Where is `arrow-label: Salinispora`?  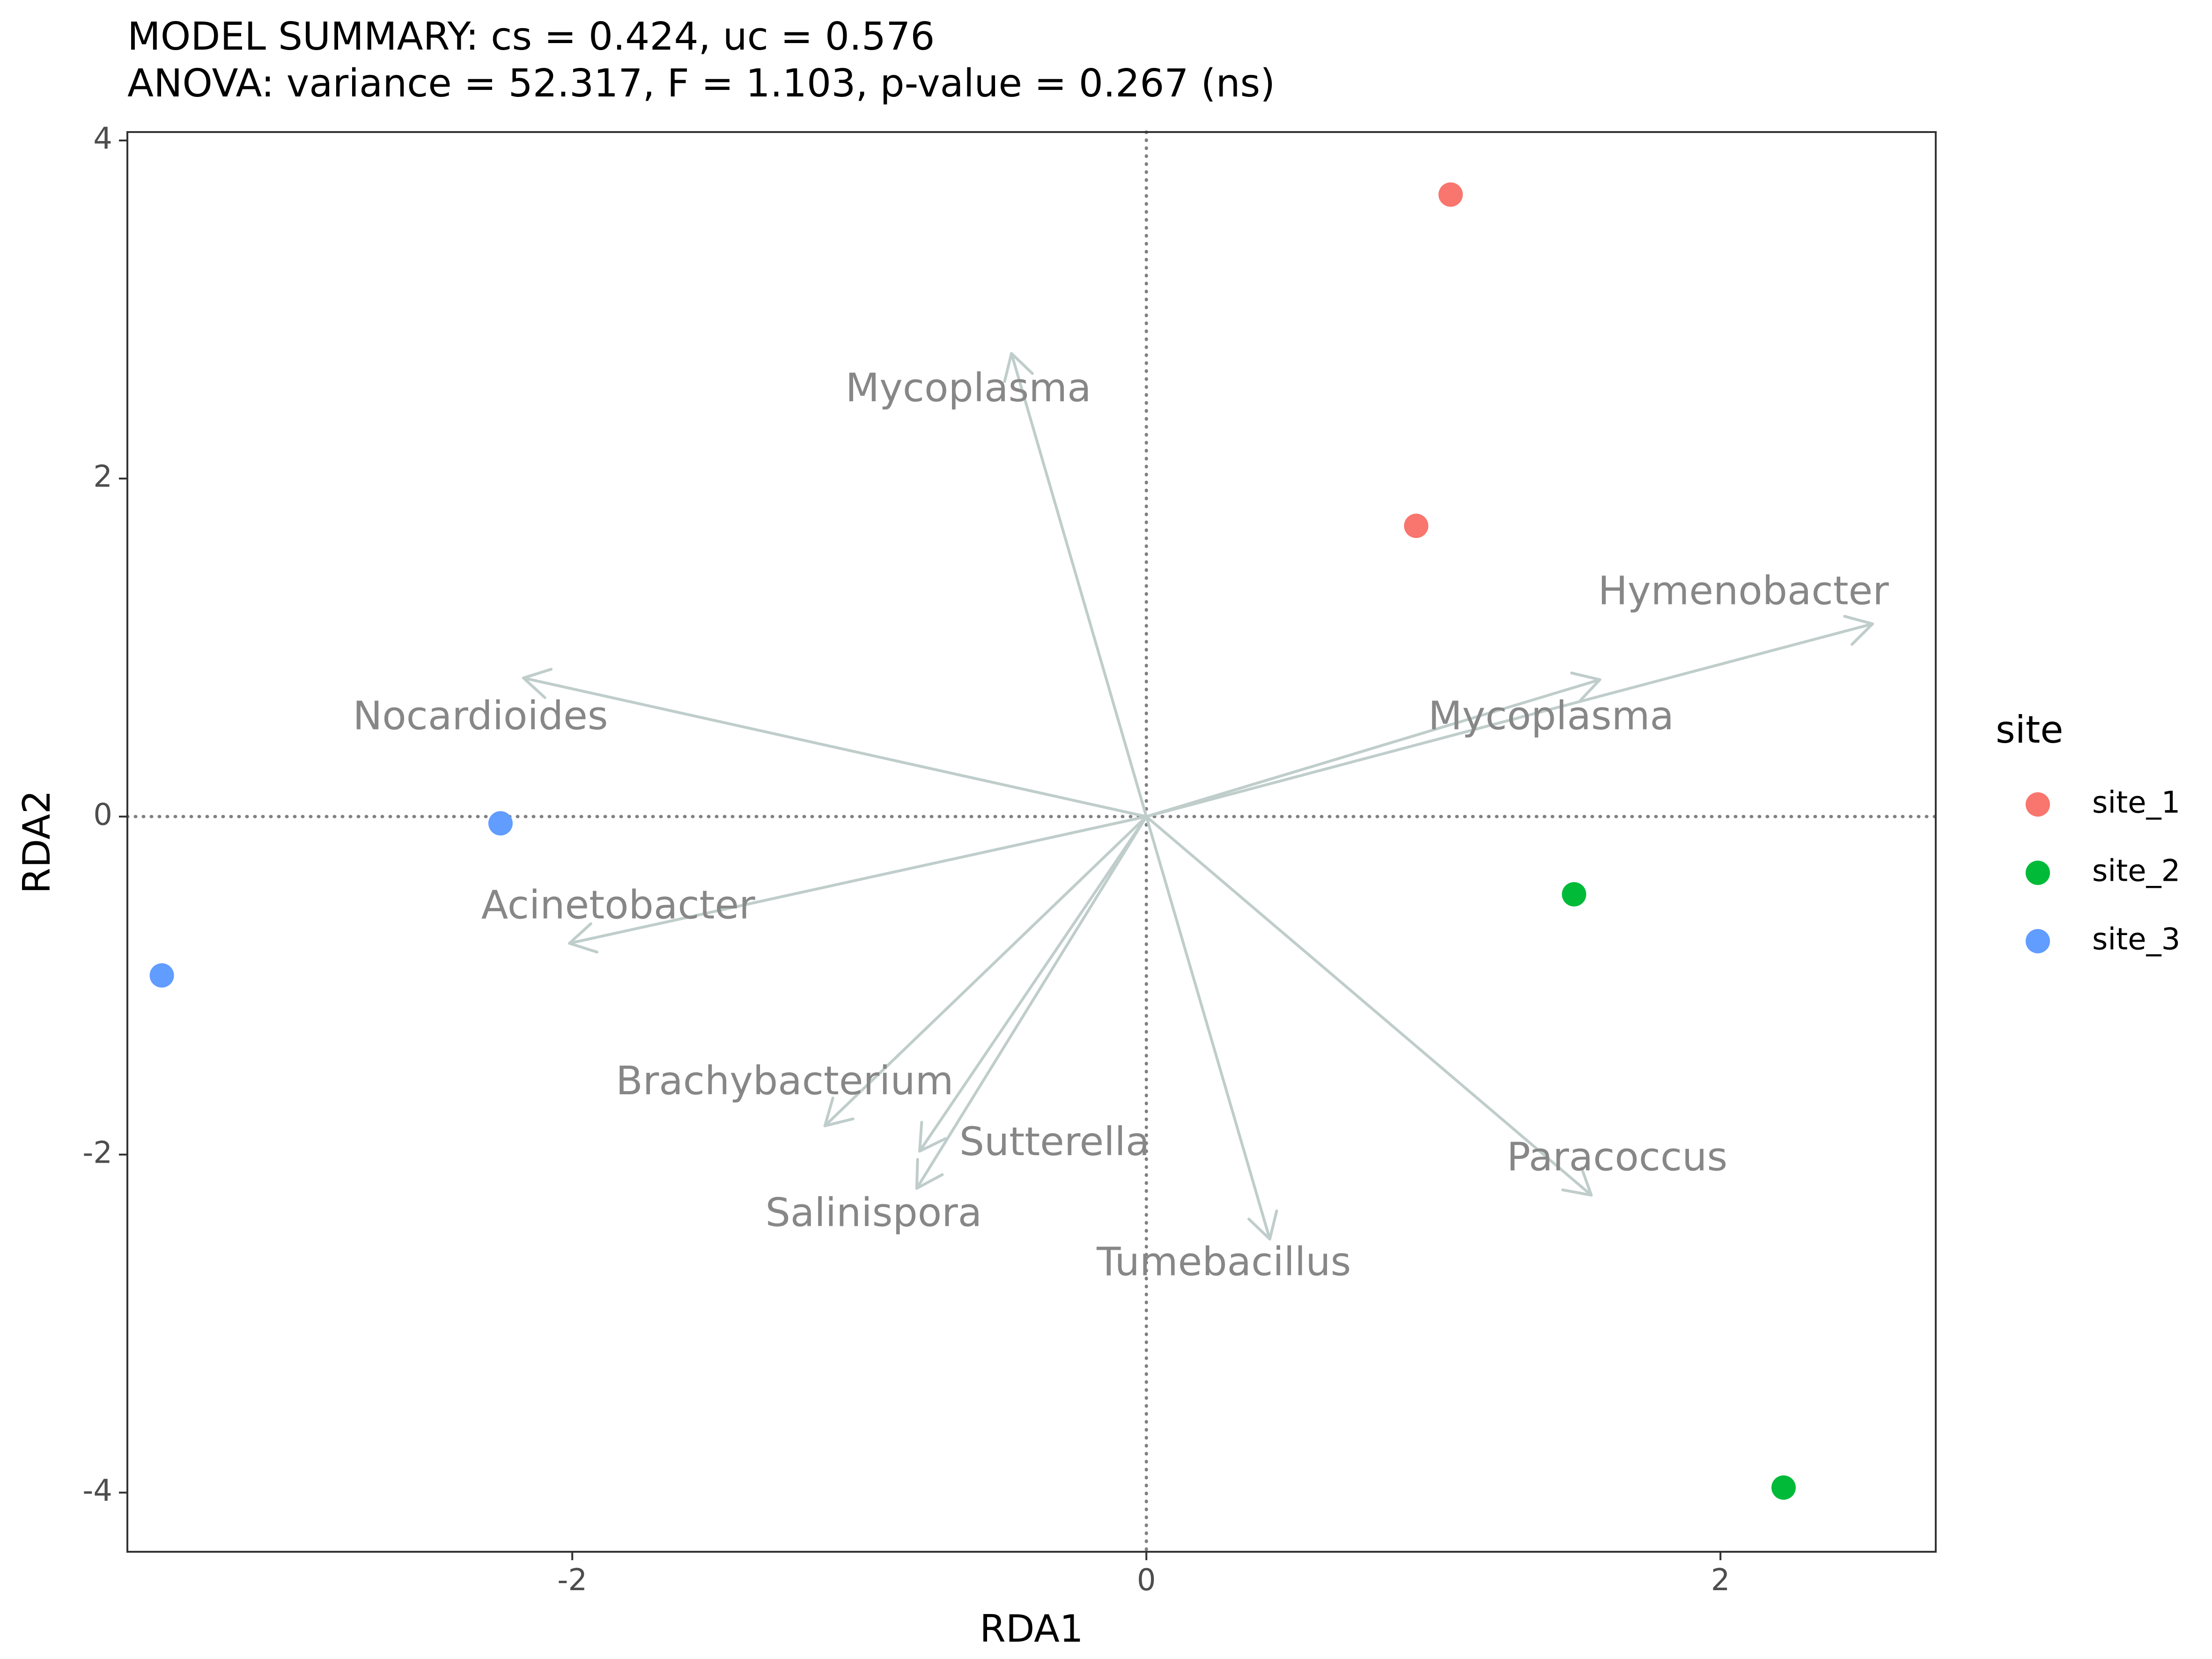 arrow-label: Salinispora is located at coordinates (874, 1213).